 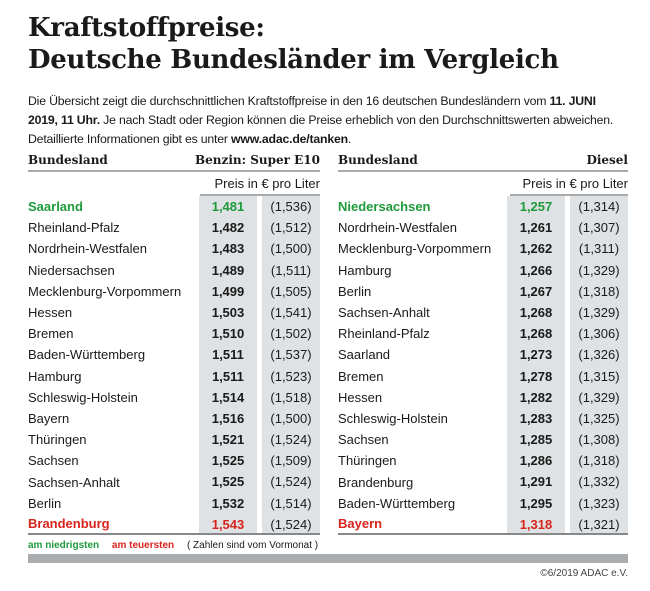 I want to click on price: 1,278, so click(x=536, y=376).